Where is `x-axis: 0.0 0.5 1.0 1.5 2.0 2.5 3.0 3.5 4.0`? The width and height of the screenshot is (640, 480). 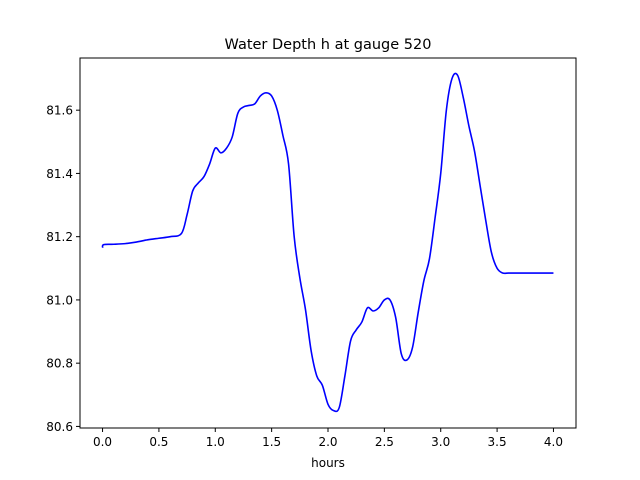
x-axis: 0.0 0.5 1.0 1.5 2.0 2.5 3.0 3.5 4.0 is located at coordinates (328, 438).